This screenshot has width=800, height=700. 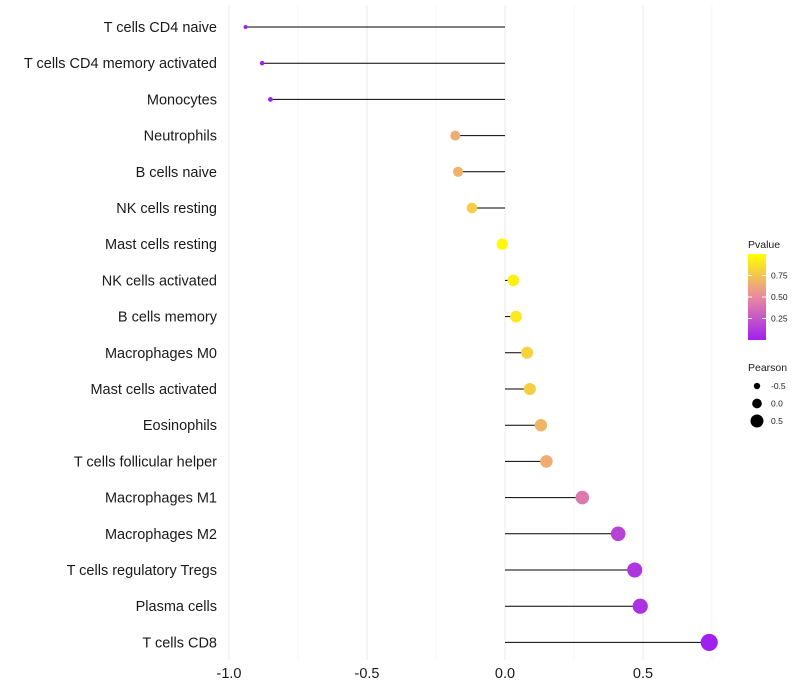 What do you see at coordinates (180, 426) in the screenshot?
I see `category-label: Eosinophils` at bounding box center [180, 426].